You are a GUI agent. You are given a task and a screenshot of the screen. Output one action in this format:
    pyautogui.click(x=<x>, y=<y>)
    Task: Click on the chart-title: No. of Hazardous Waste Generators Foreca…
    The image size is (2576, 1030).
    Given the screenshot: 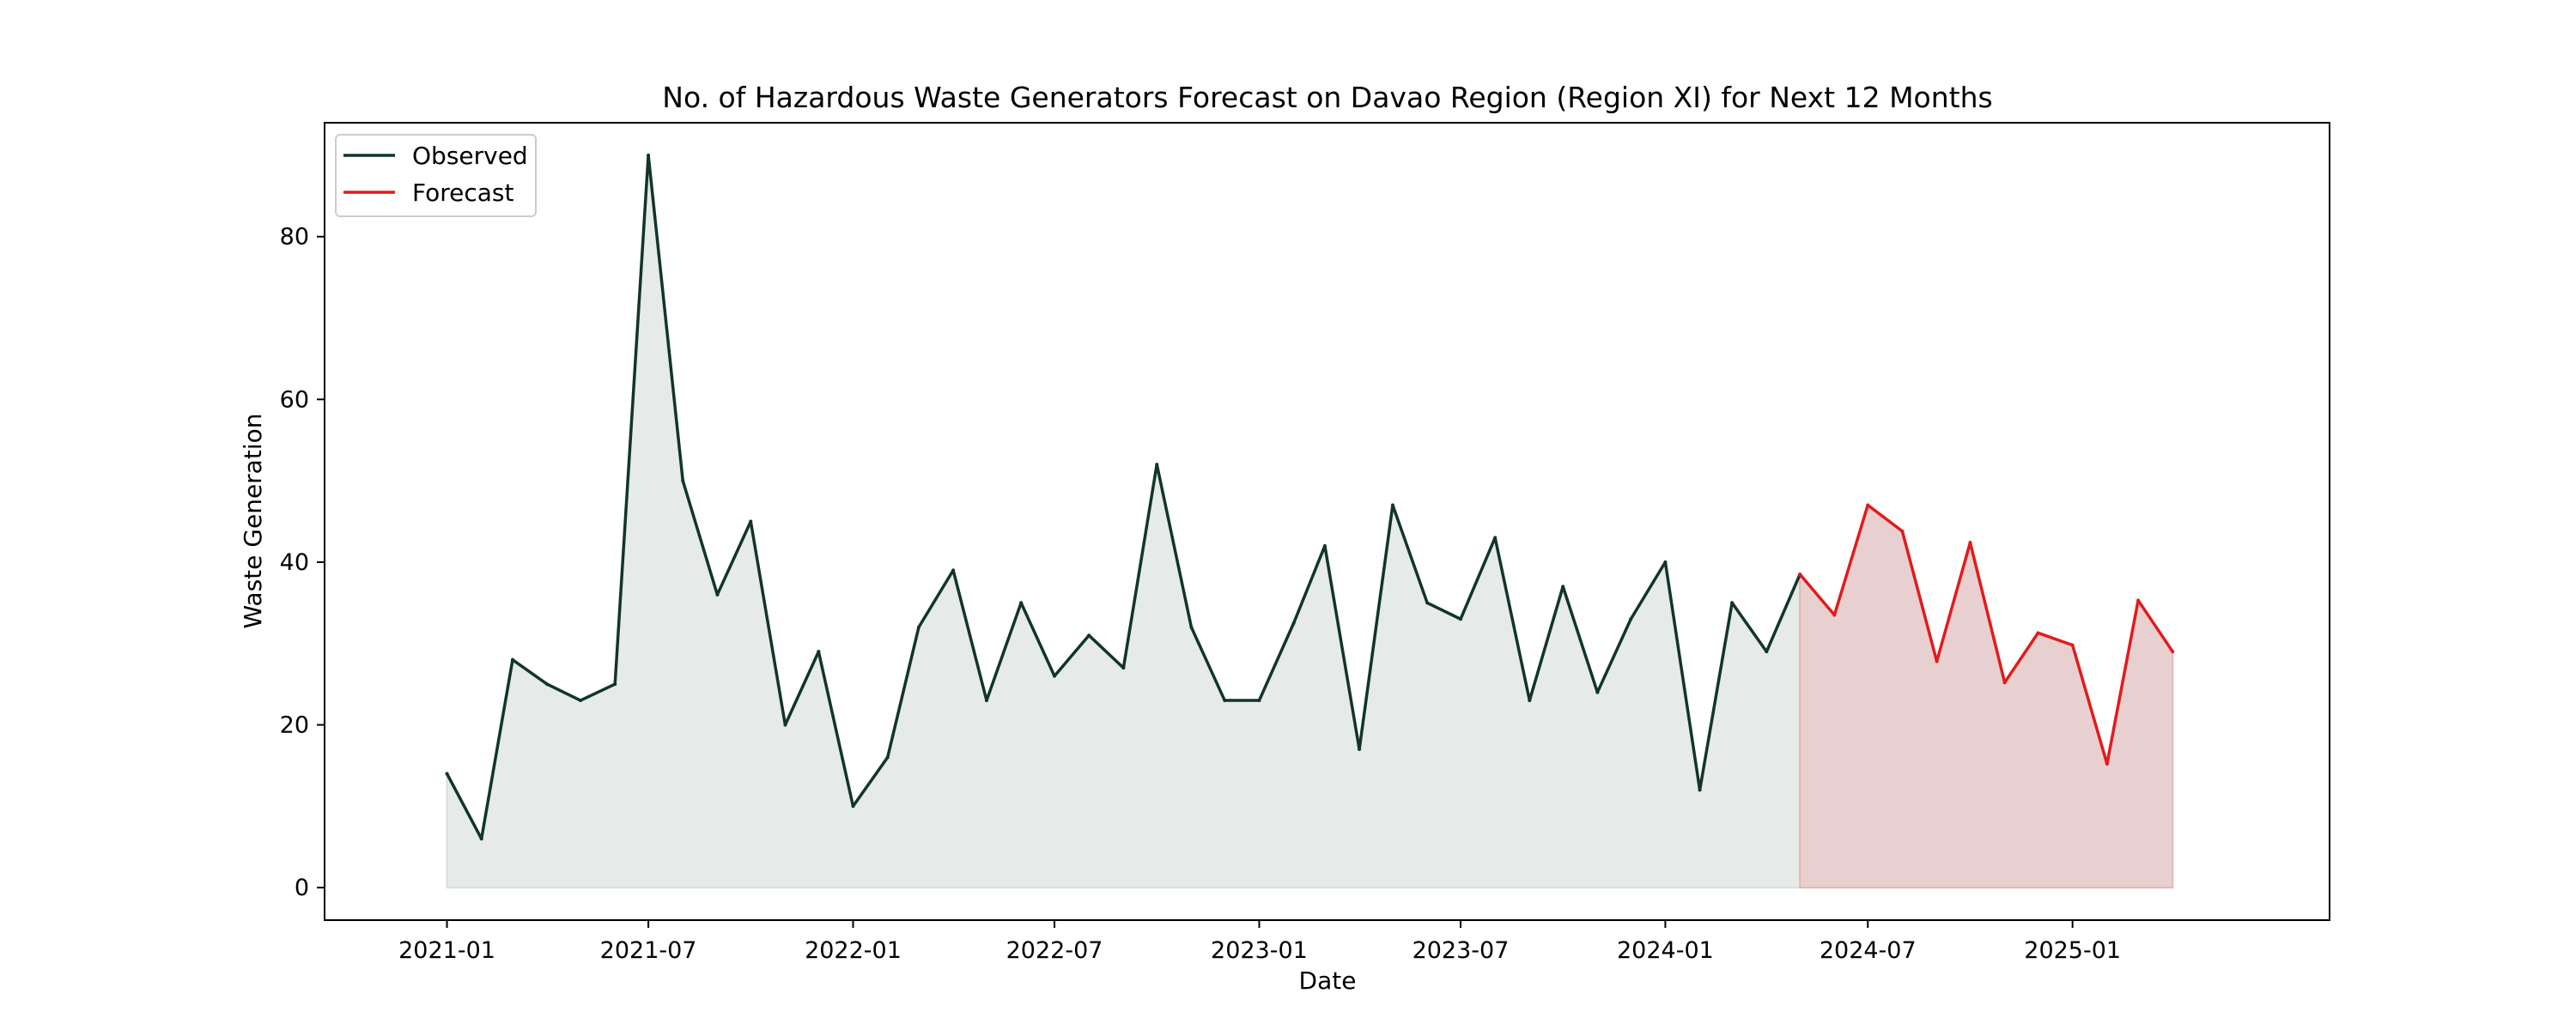 What is the action you would take?
    pyautogui.click(x=1327, y=97)
    